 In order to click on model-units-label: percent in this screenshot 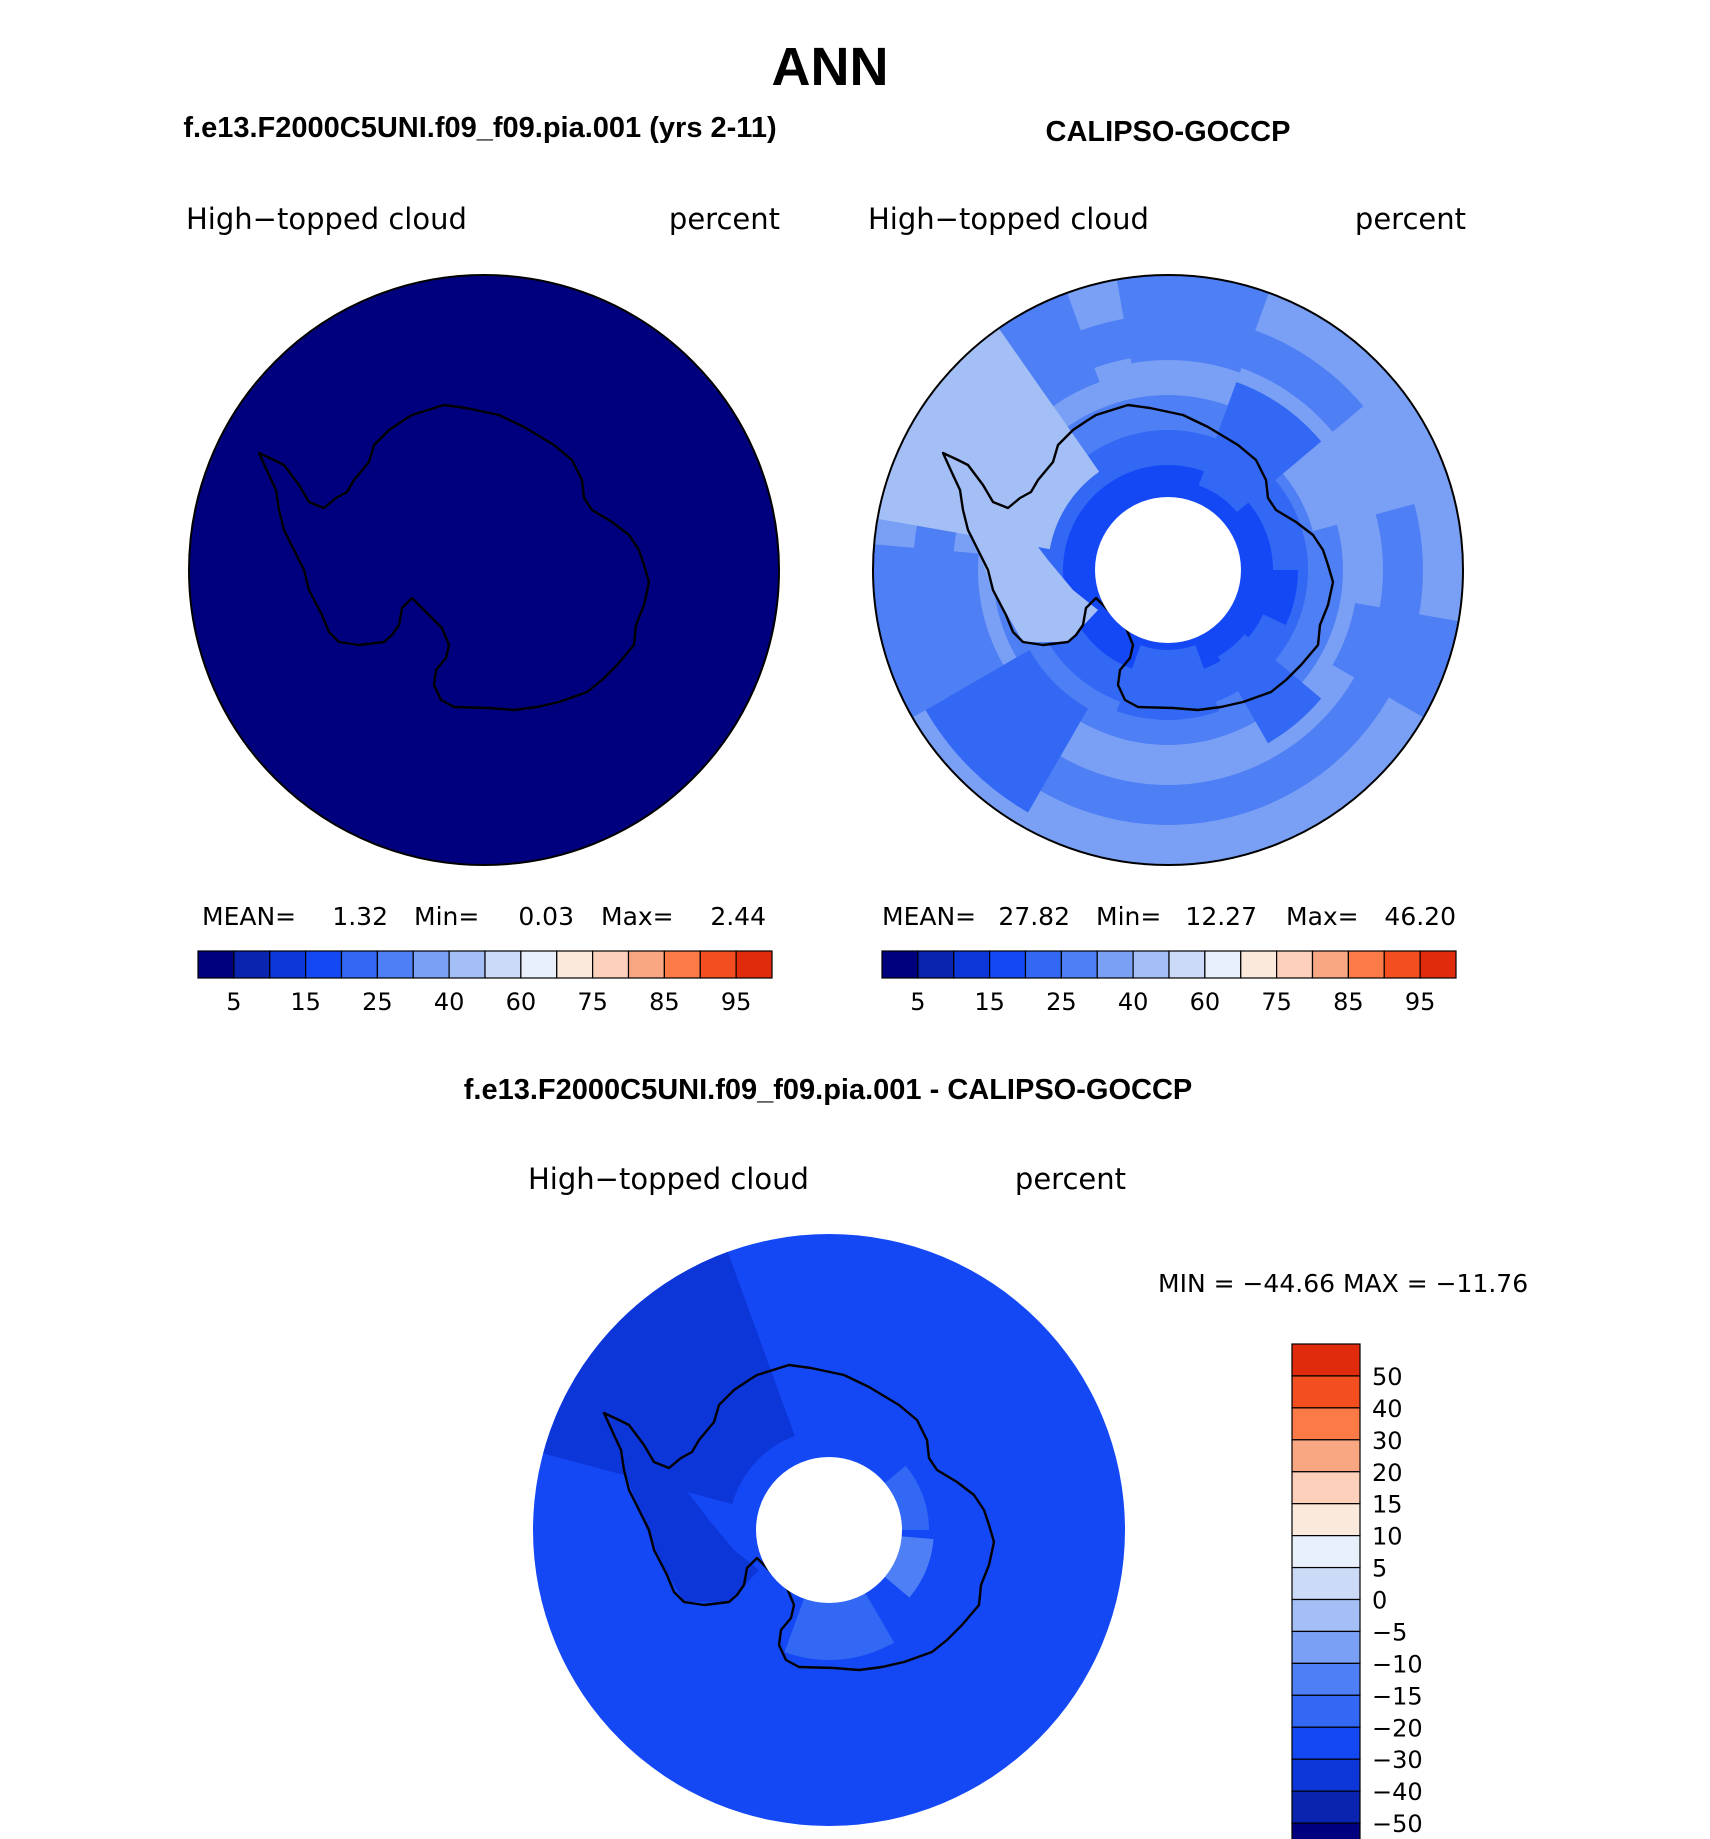, I will do `click(724, 219)`.